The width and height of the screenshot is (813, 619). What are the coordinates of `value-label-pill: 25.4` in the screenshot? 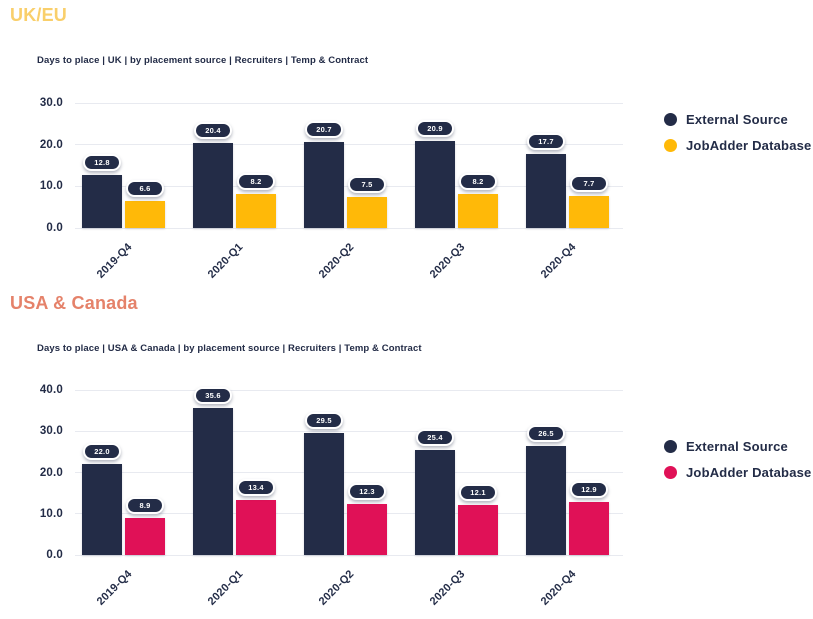 It's located at (435, 438).